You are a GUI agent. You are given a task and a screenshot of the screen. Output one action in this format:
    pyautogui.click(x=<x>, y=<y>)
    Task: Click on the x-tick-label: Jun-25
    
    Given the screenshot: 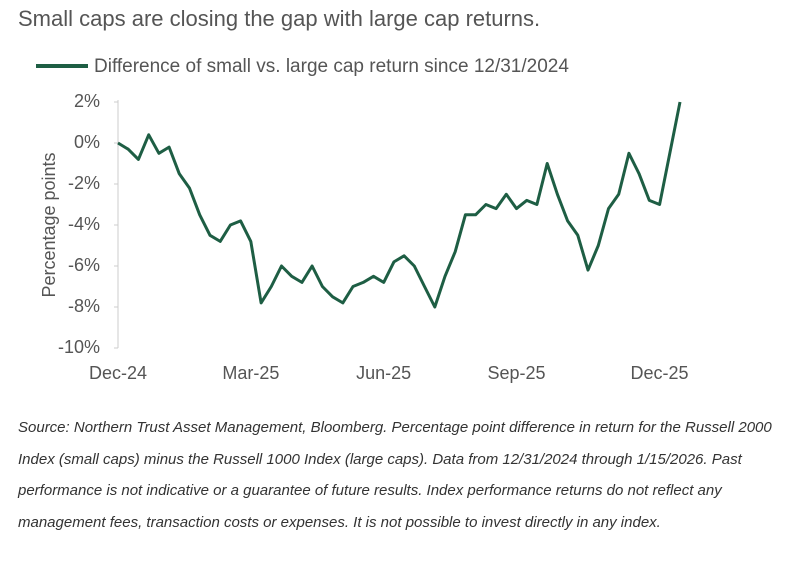 What is the action you would take?
    pyautogui.click(x=383, y=373)
    